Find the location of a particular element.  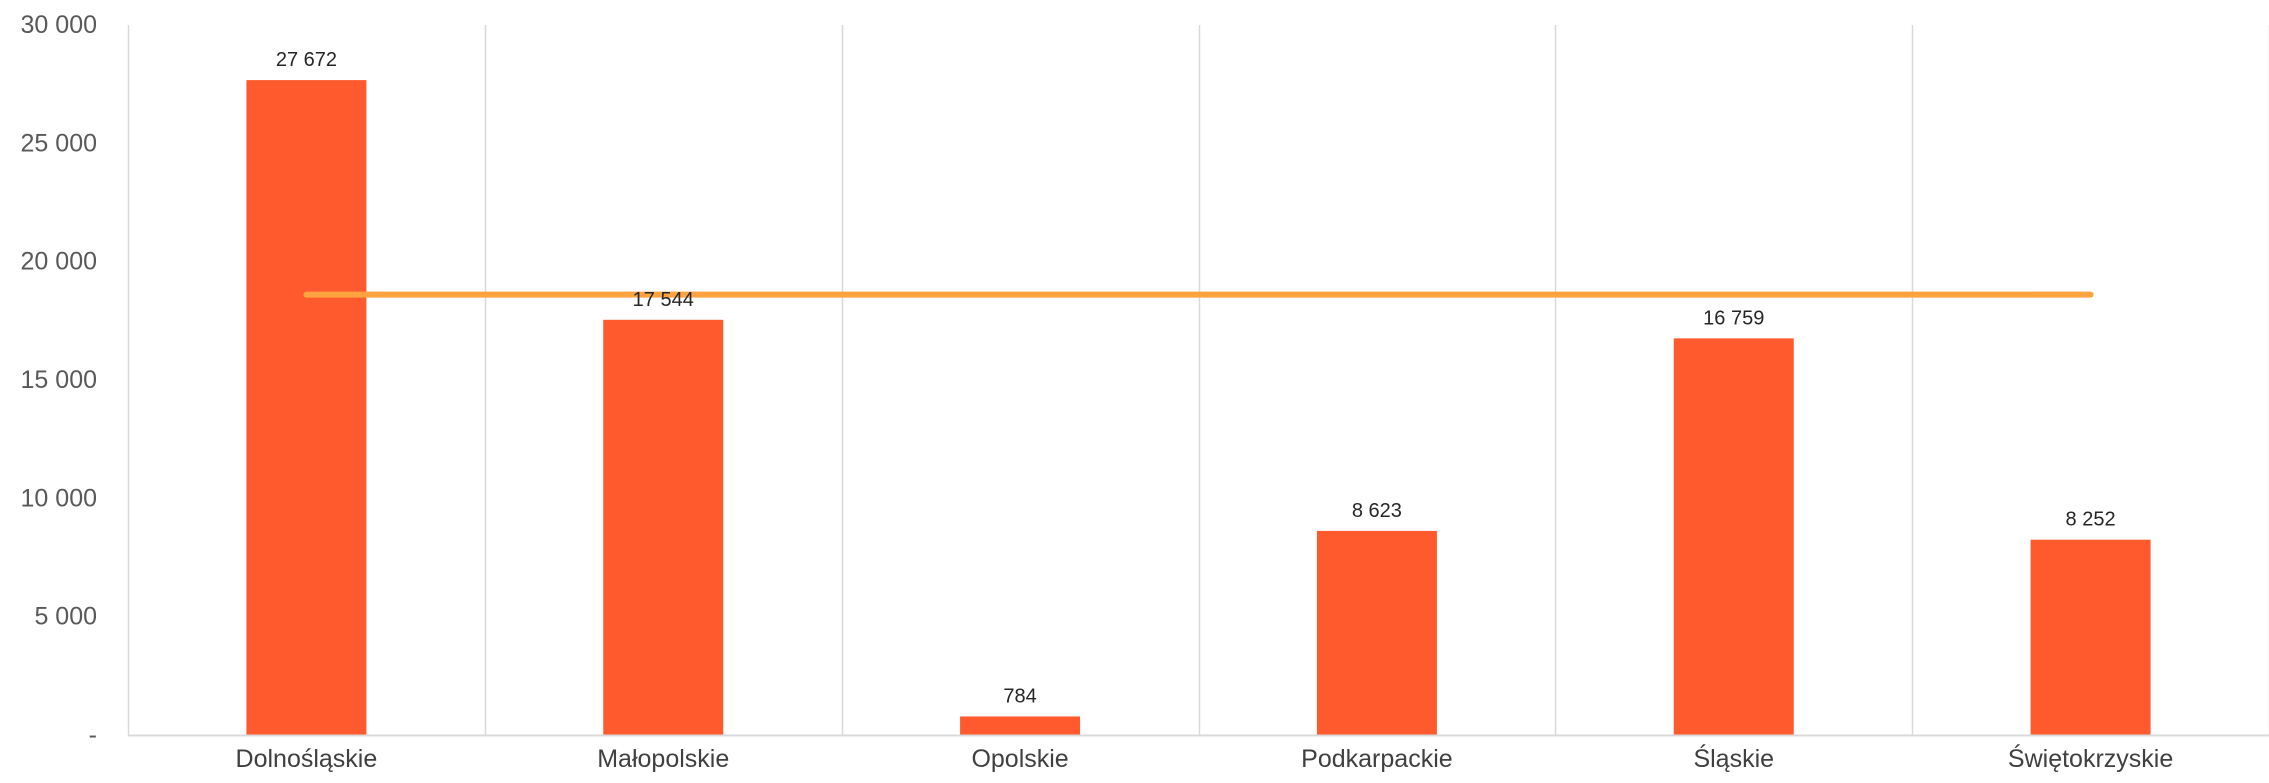

data-label: 784 is located at coordinates (1019, 696).